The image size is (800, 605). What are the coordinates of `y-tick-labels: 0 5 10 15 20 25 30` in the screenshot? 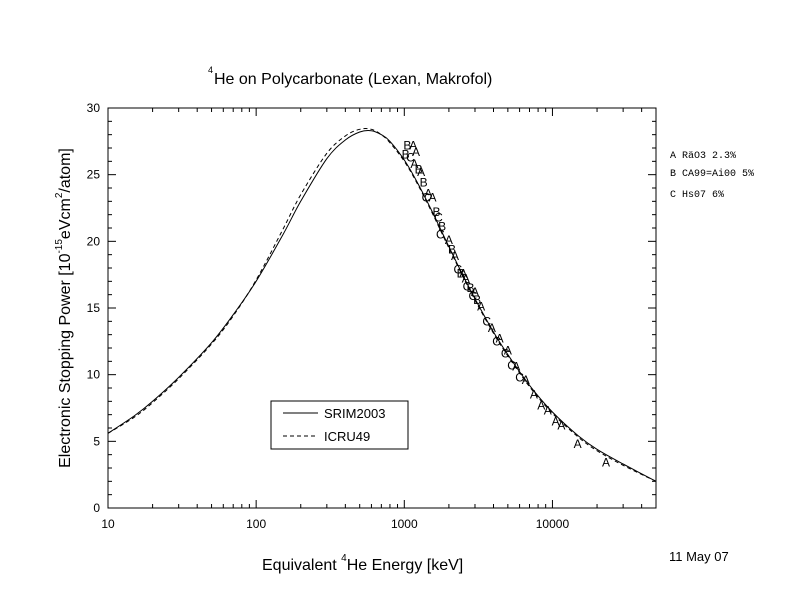 It's located at (94, 308).